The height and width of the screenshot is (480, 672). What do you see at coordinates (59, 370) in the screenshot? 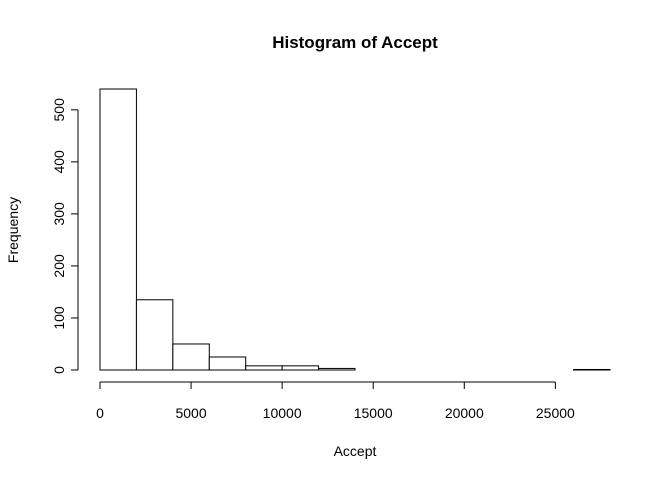
I see `y-tick-label: 0` at bounding box center [59, 370].